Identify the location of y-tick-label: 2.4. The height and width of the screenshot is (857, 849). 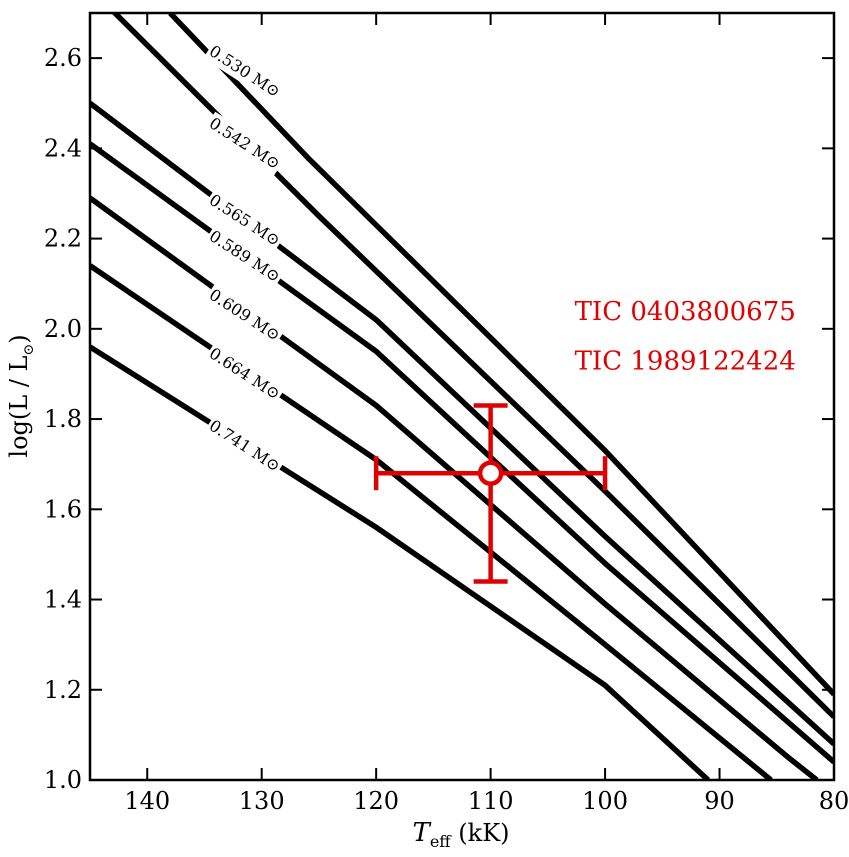
(63, 148).